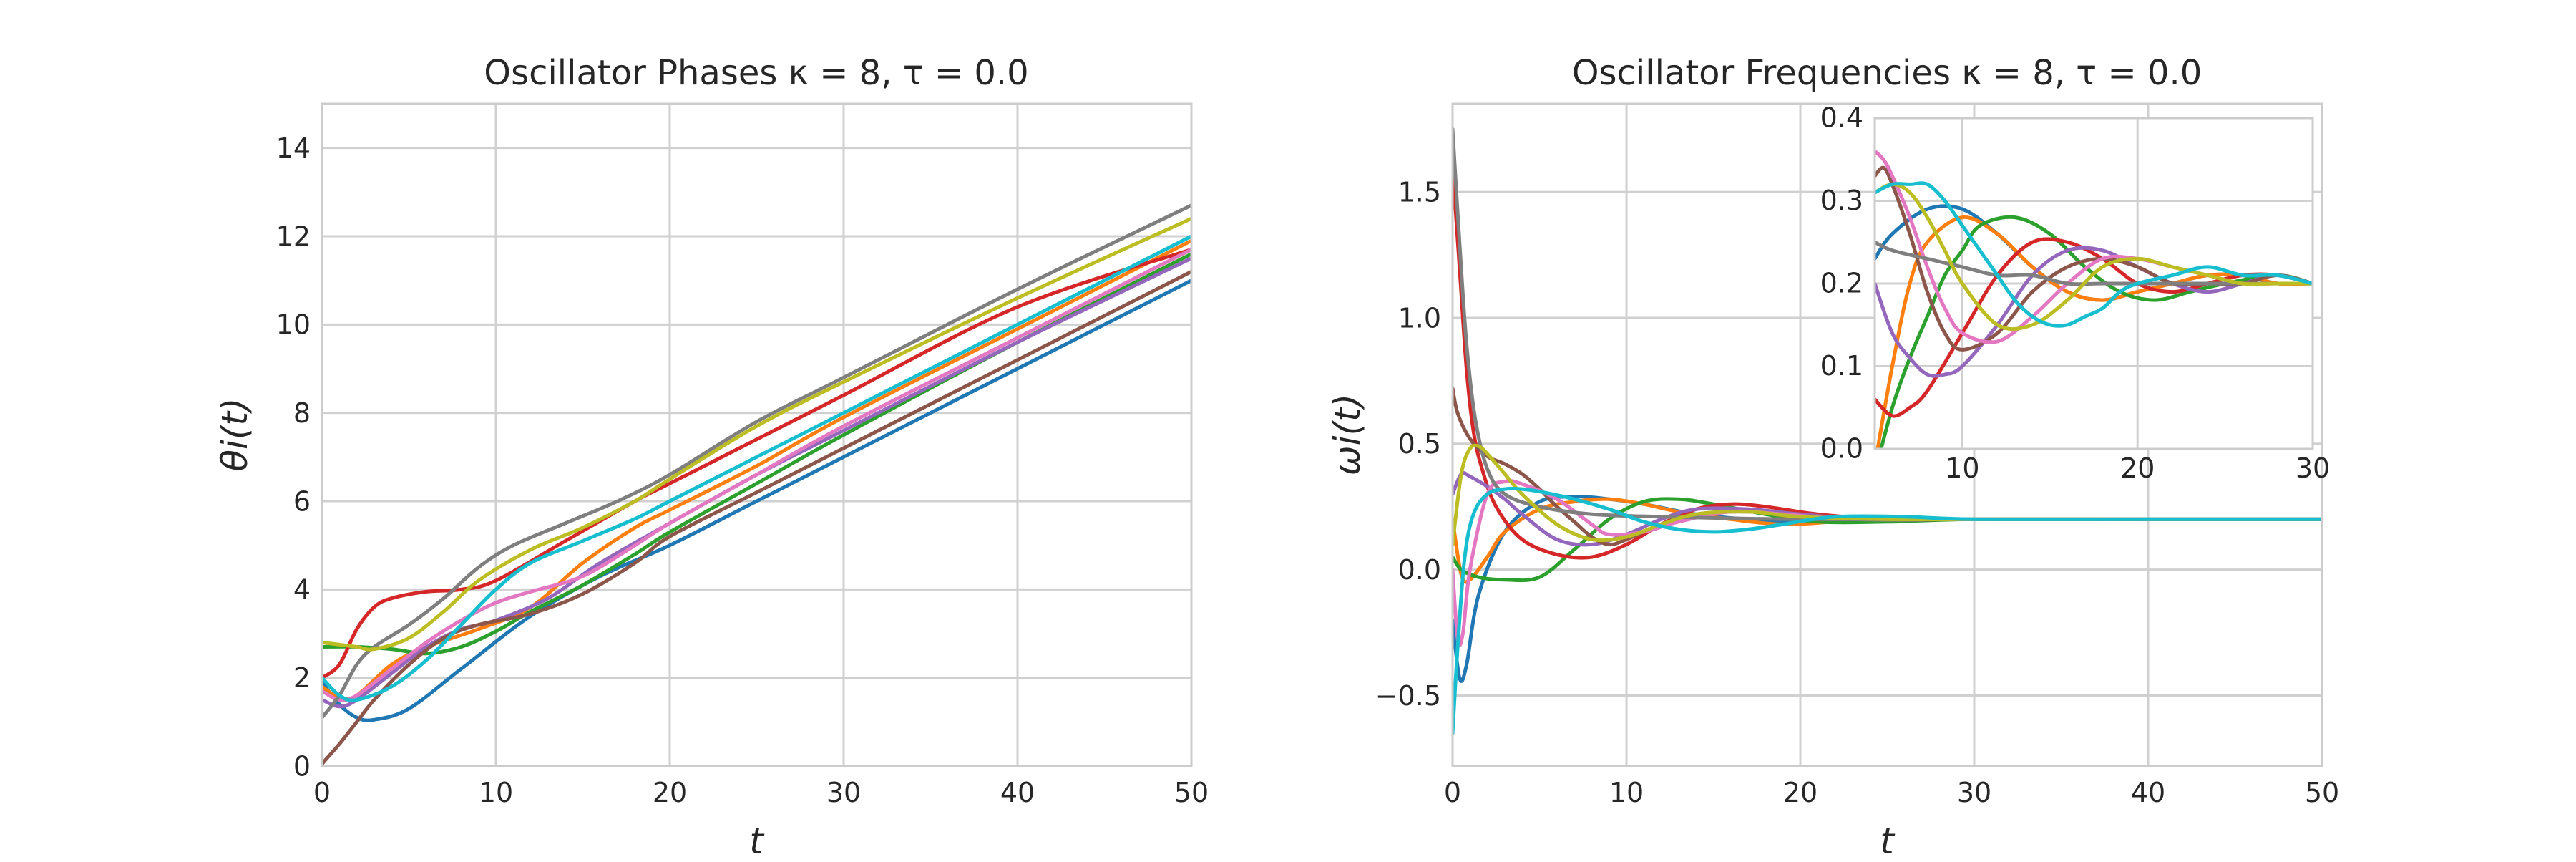  Describe the element at coordinates (1191, 792) in the screenshot. I see `phases-x-tick-label: 50` at that location.